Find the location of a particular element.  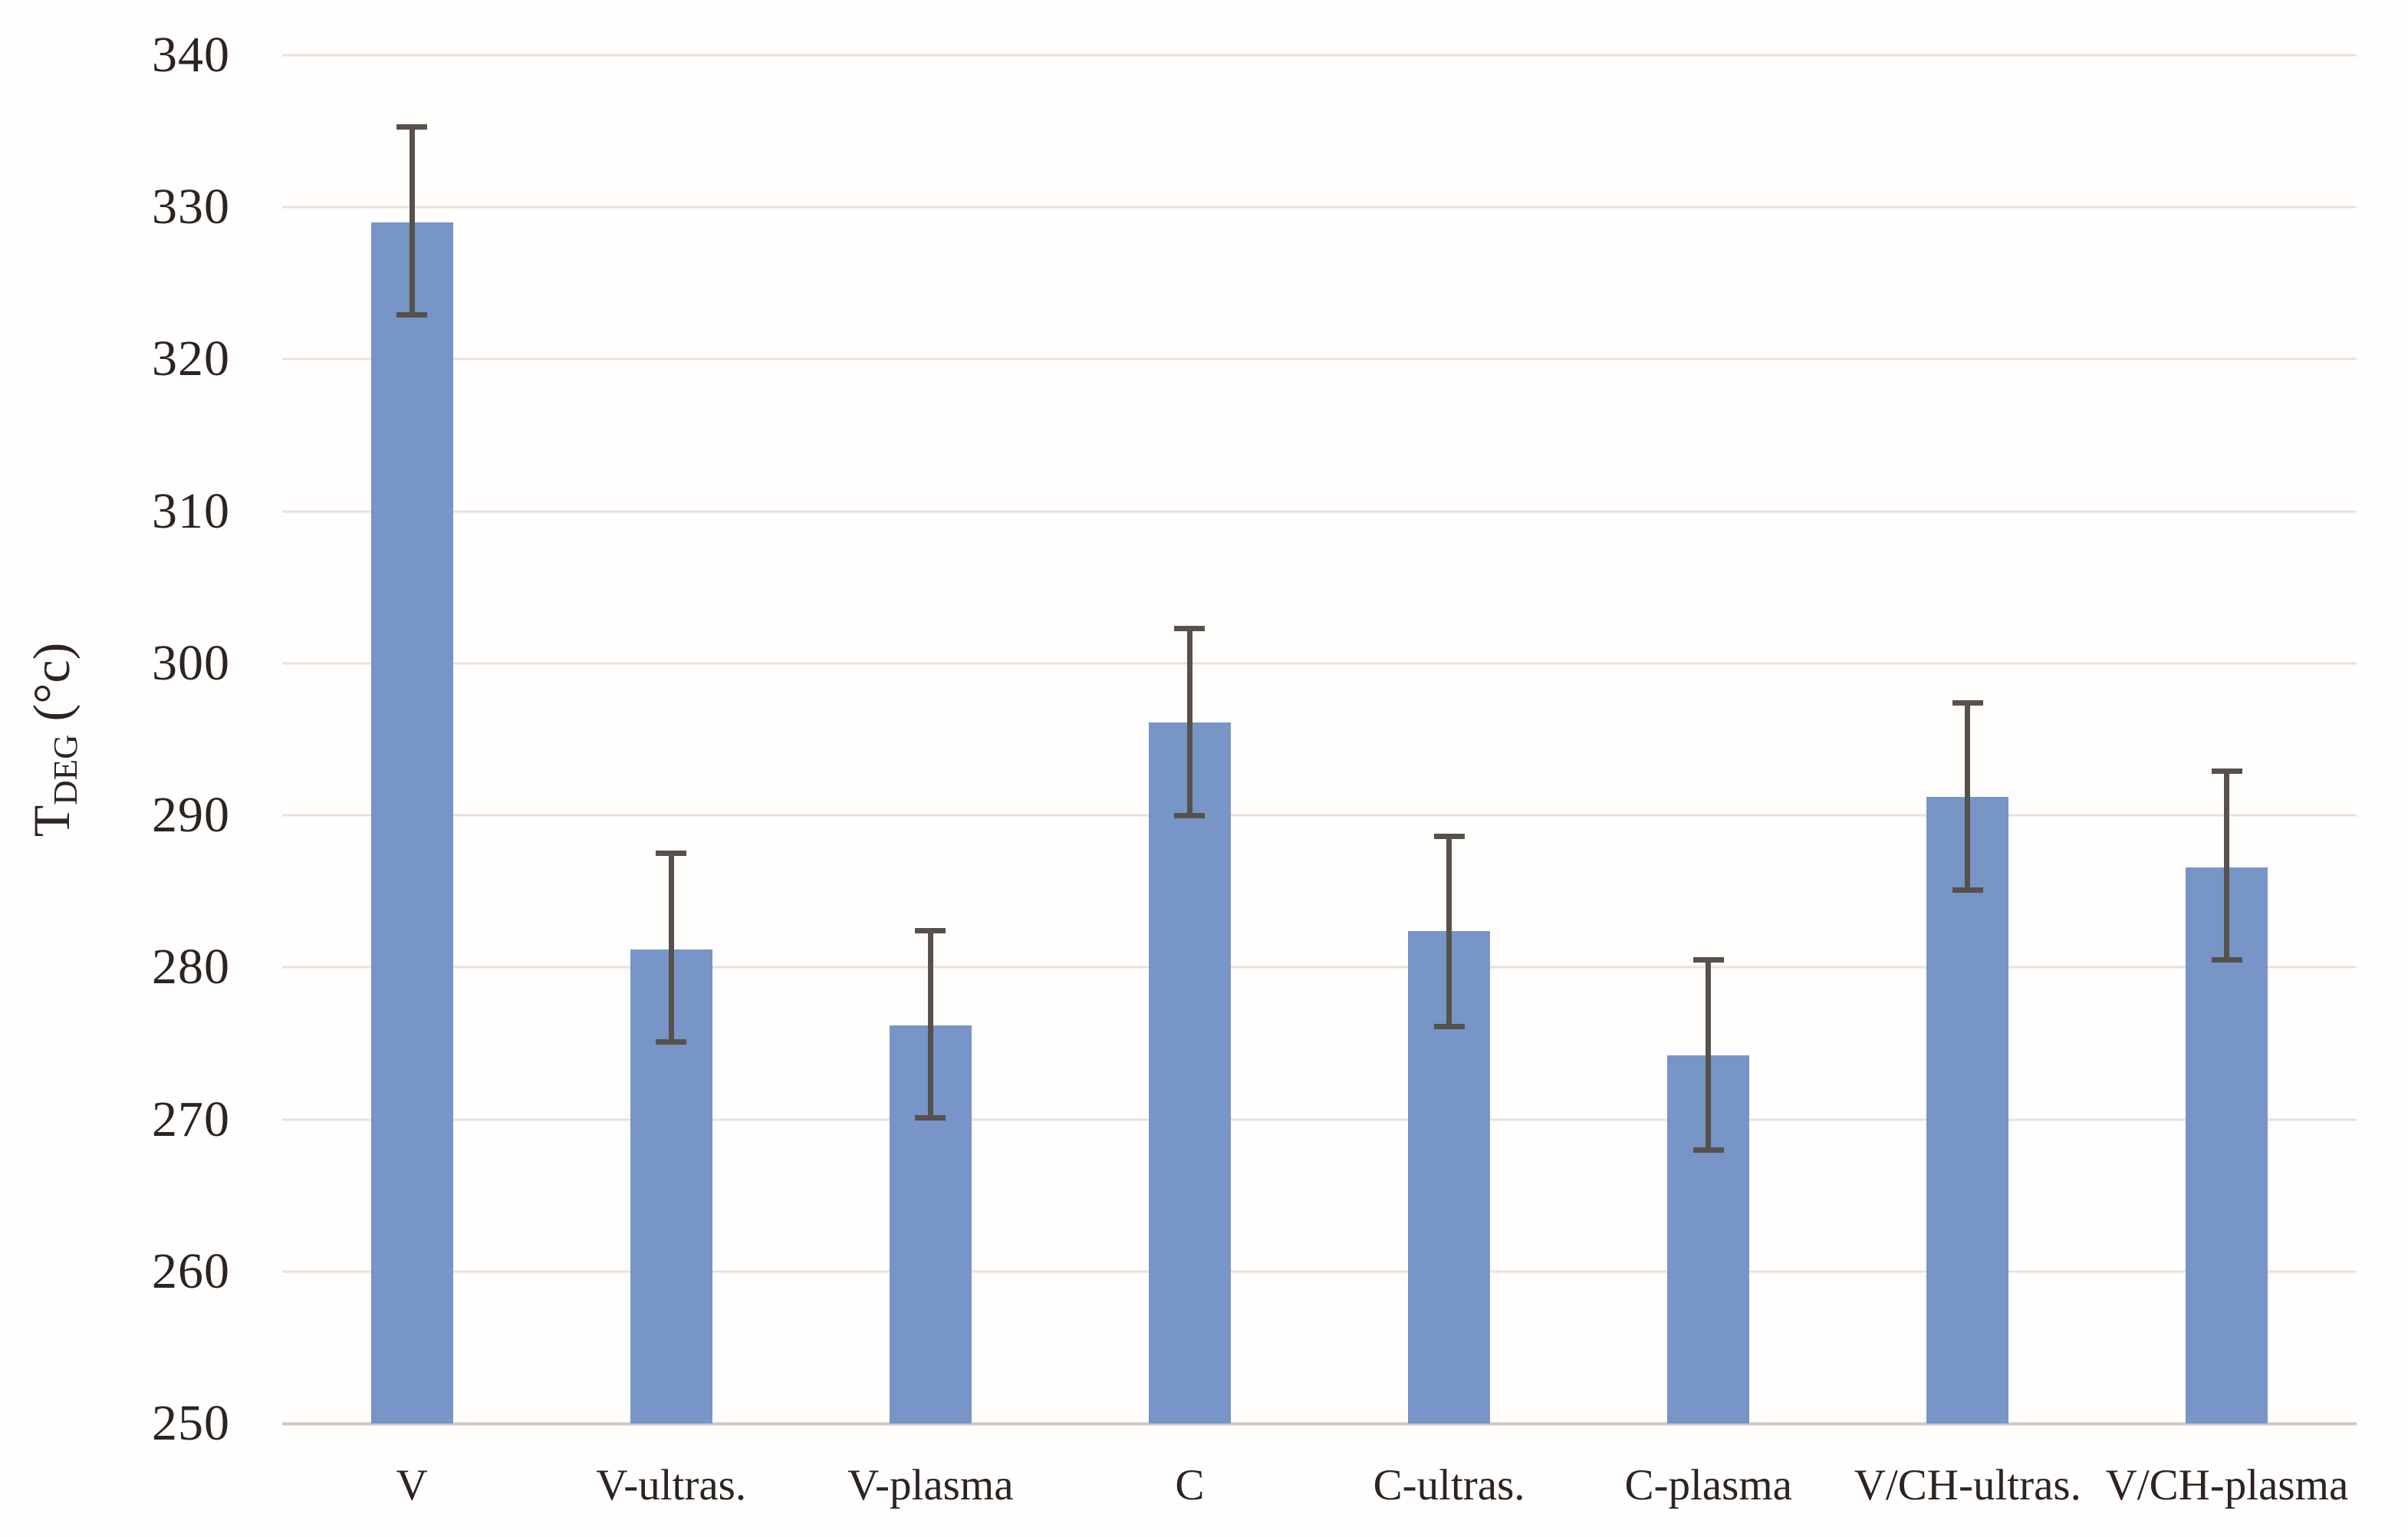

y-tick-label: 260 is located at coordinates (191, 1270).